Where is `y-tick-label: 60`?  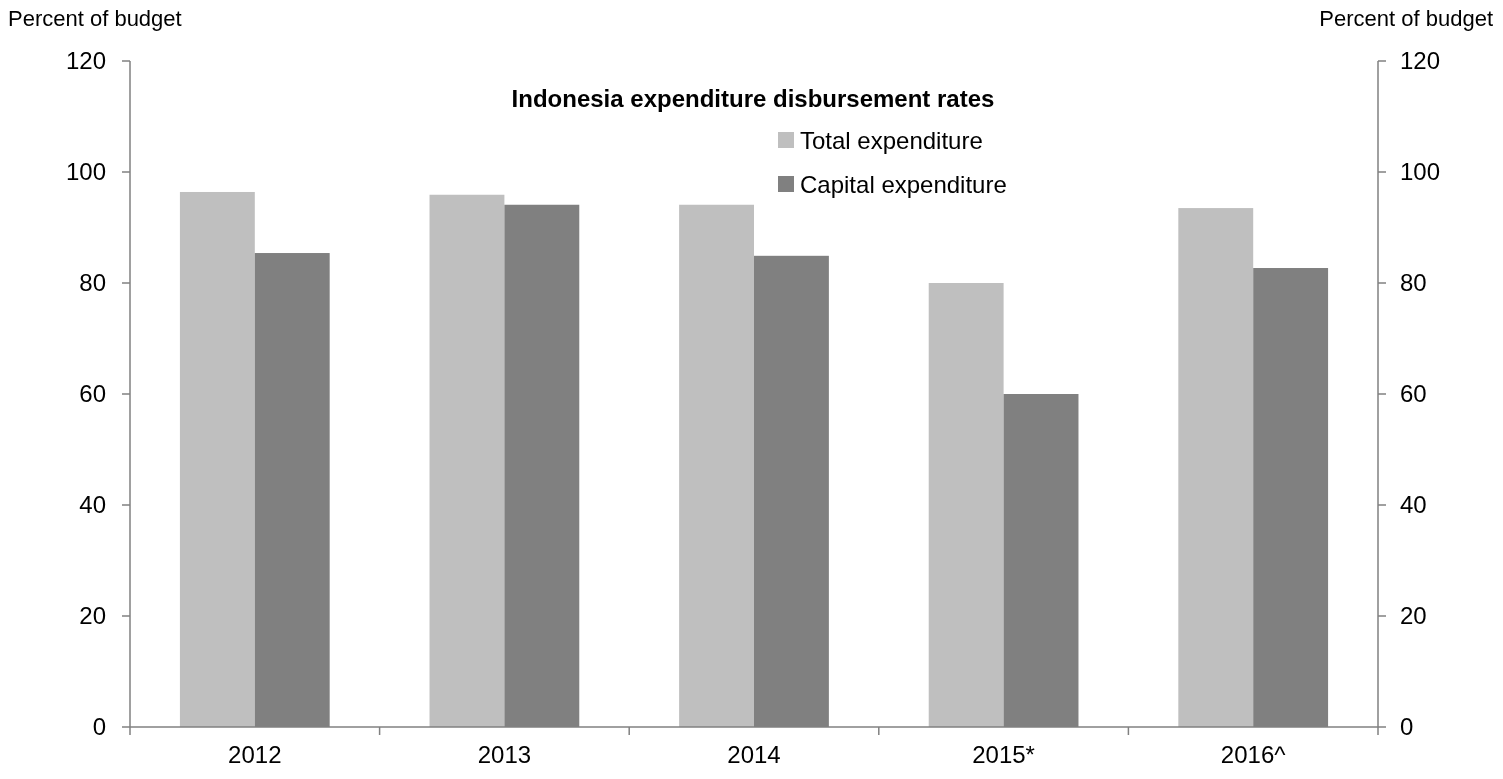
y-tick-label: 60 is located at coordinates (92, 394).